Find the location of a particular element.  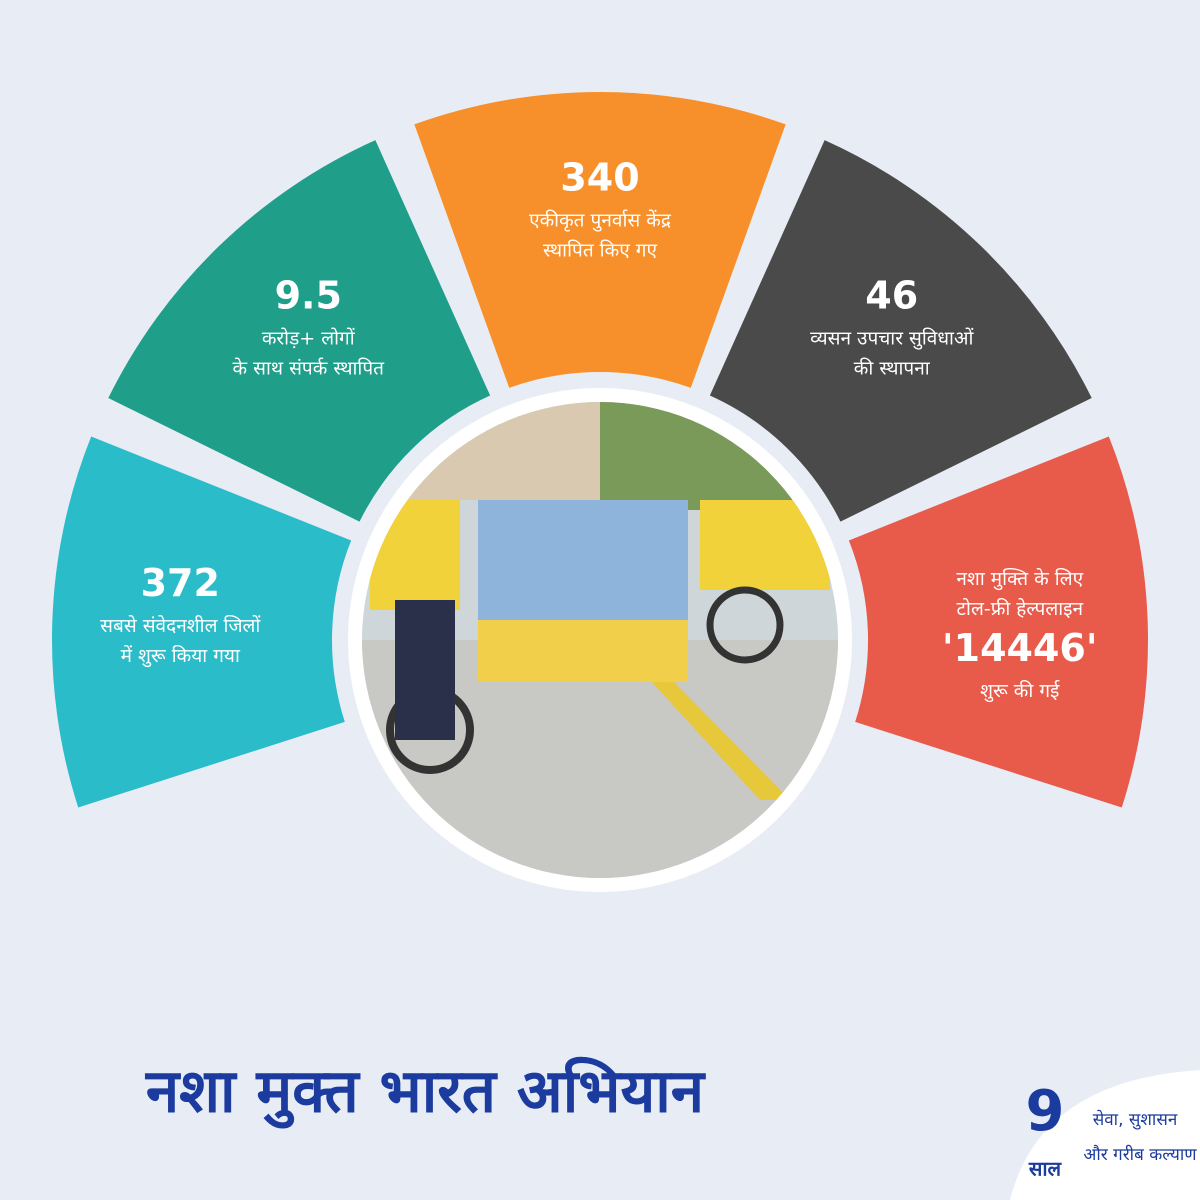

logo-line: सेवा, सुशासन is located at coordinates (1135, 1119).